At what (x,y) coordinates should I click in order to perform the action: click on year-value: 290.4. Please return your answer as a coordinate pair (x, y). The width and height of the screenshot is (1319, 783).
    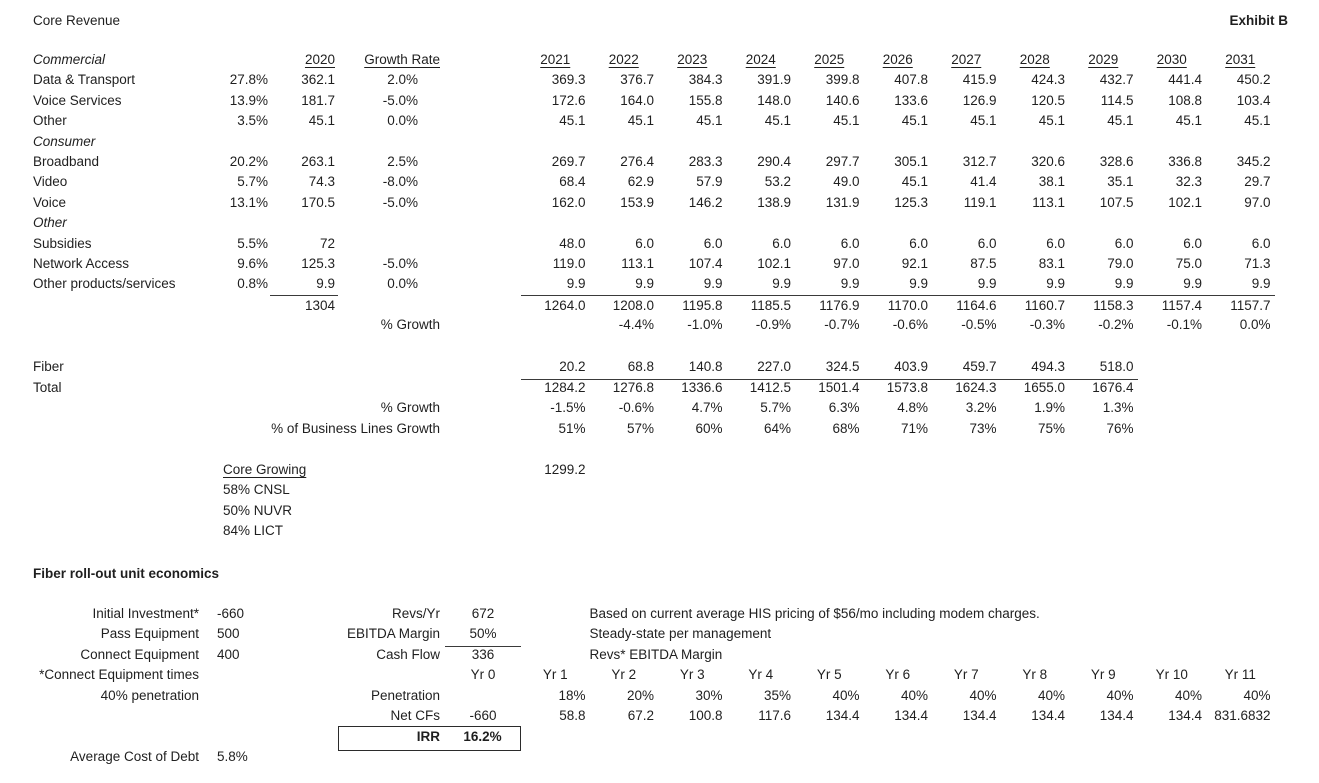
    Looking at the image, I should click on (774, 161).